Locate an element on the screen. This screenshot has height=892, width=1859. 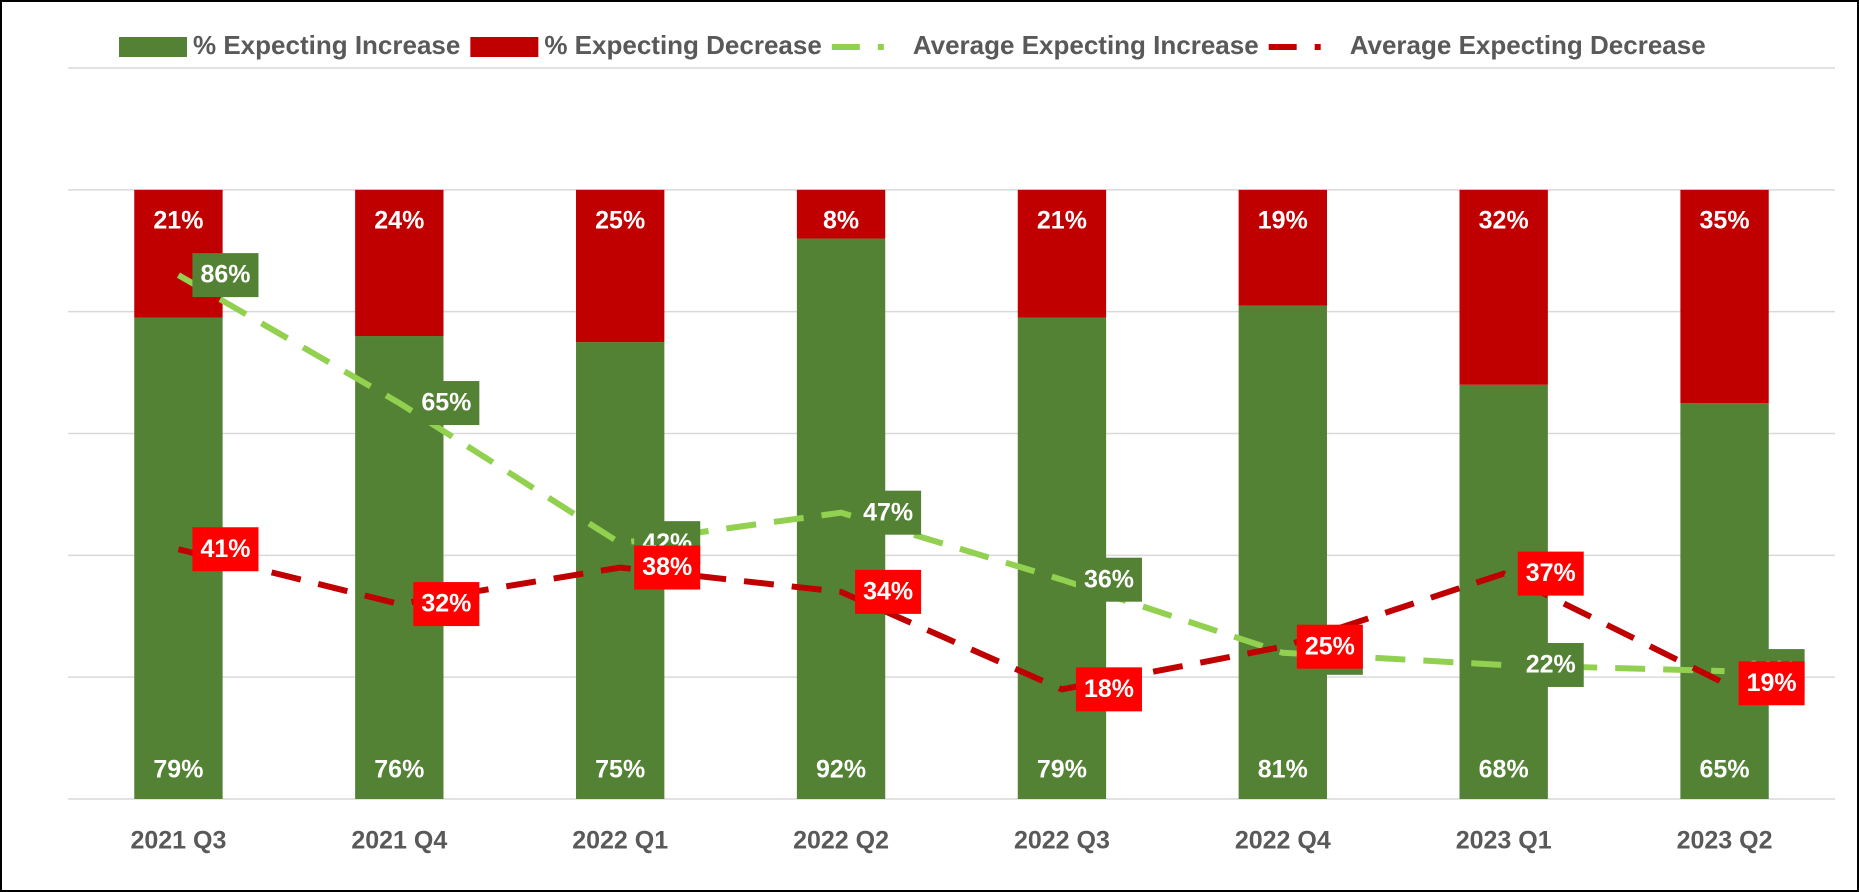
line-data-label: 86% is located at coordinates (225, 275).